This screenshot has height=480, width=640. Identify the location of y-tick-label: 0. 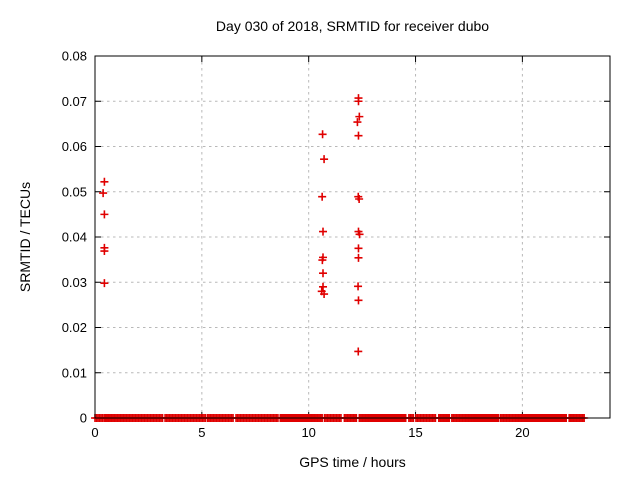
(83, 418).